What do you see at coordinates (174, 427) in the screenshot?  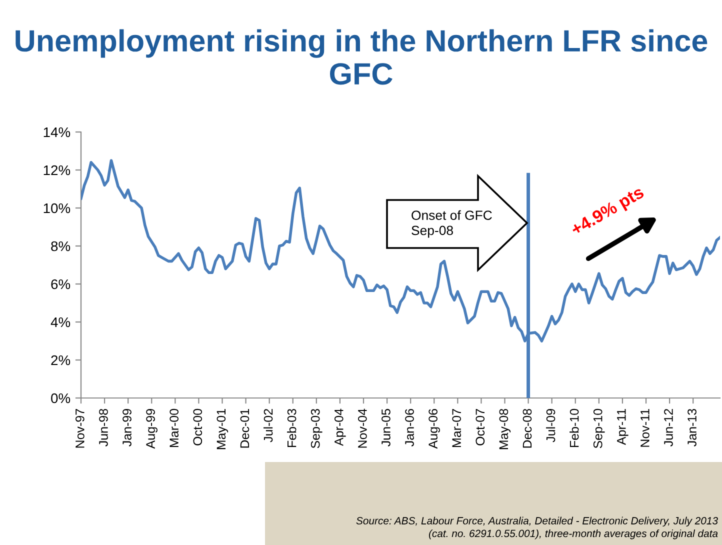 I see `x-tick-label: Mar-00` at bounding box center [174, 427].